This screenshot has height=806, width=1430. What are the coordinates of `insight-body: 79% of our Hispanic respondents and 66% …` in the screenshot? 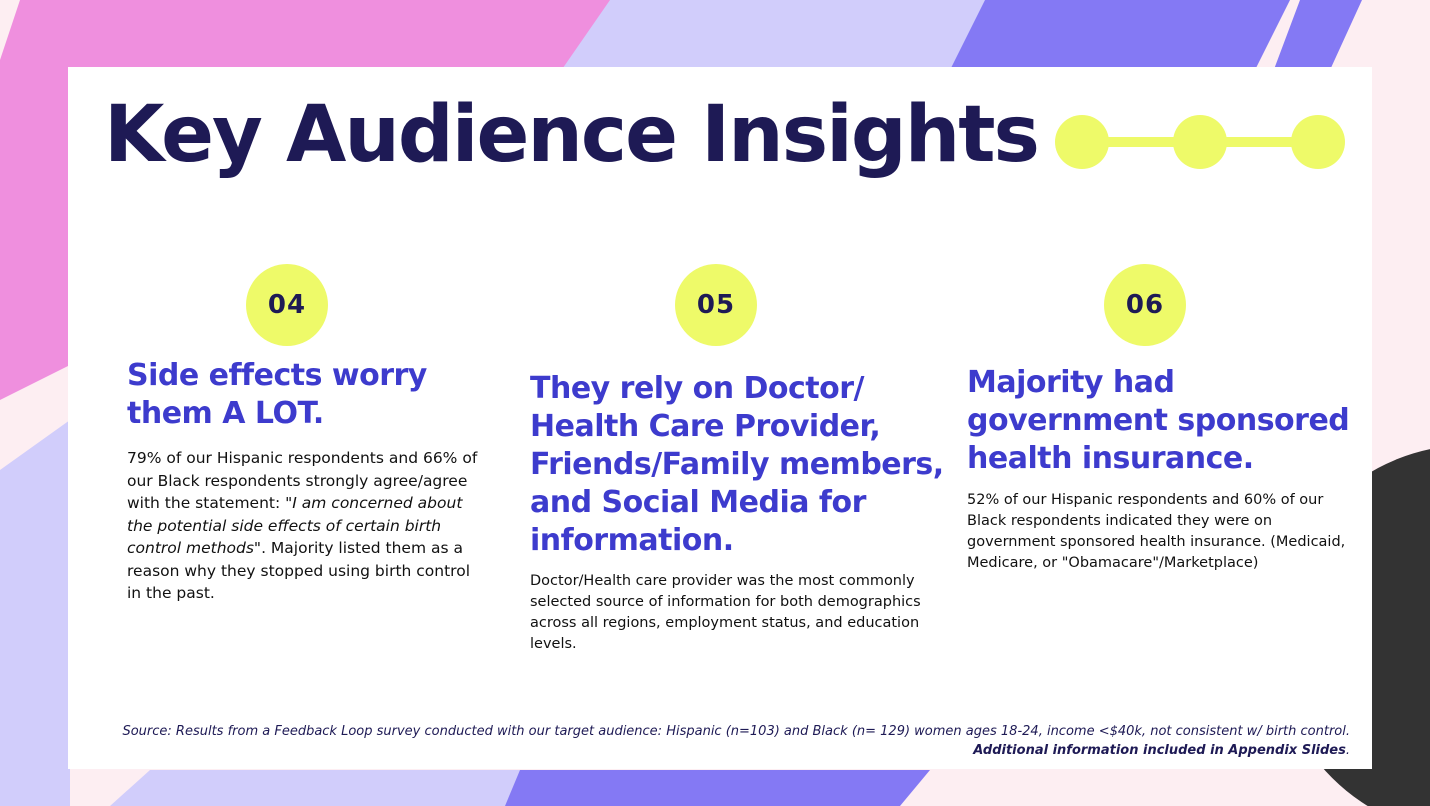 It's located at (302, 525).